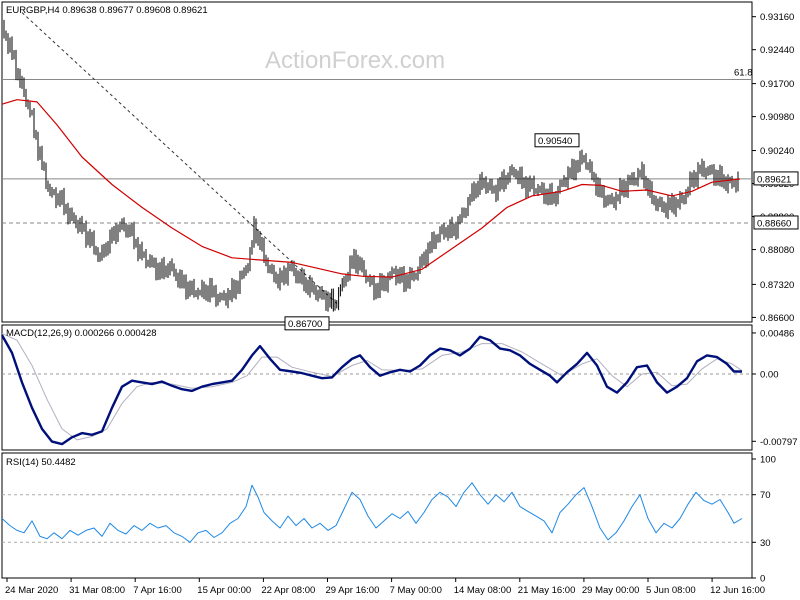  What do you see at coordinates (157, 590) in the screenshot?
I see `x-tick-label: 7 Apr 16:00` at bounding box center [157, 590].